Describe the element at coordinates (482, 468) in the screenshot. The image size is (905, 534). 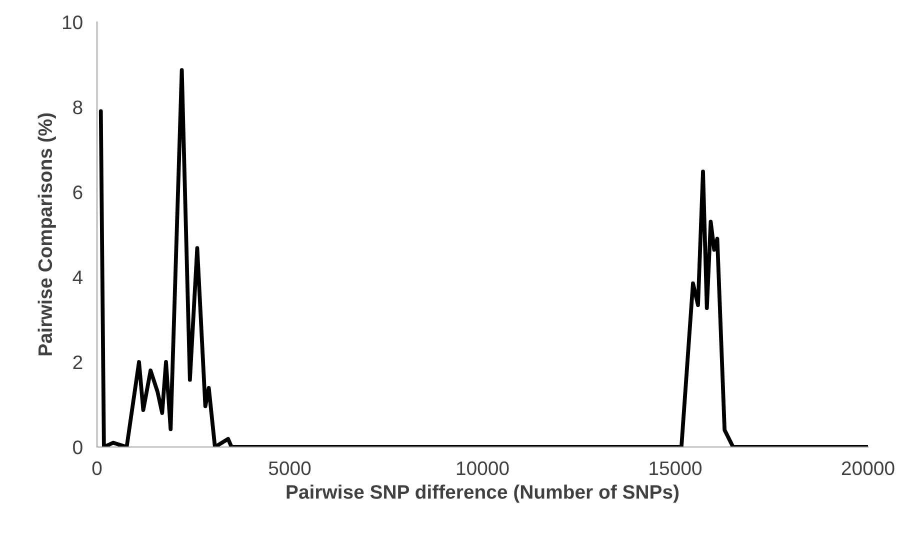
I see `x-tick-label: 10000` at that location.